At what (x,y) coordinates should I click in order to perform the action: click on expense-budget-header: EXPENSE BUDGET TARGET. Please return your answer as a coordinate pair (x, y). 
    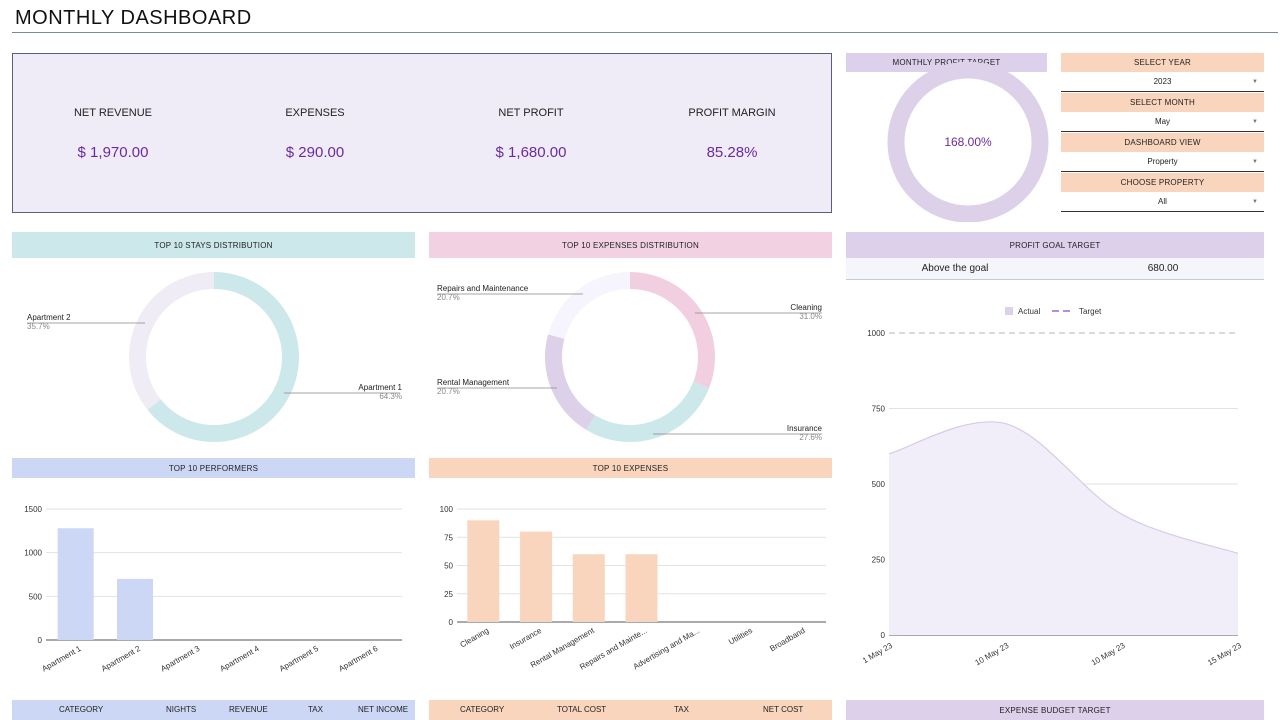
    Looking at the image, I should click on (1055, 710).